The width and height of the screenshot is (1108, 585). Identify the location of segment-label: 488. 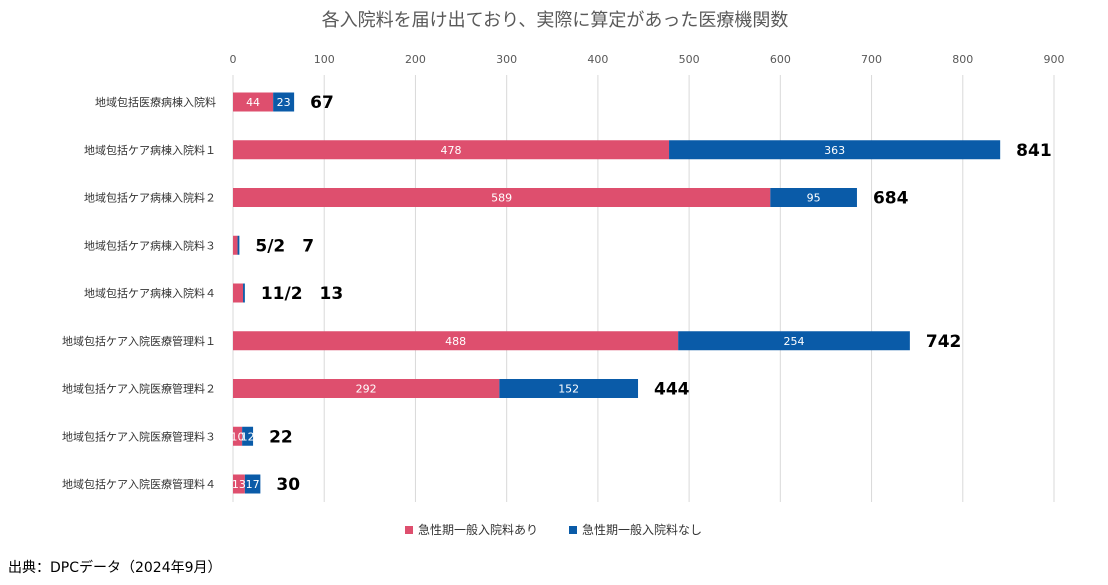
(455, 341).